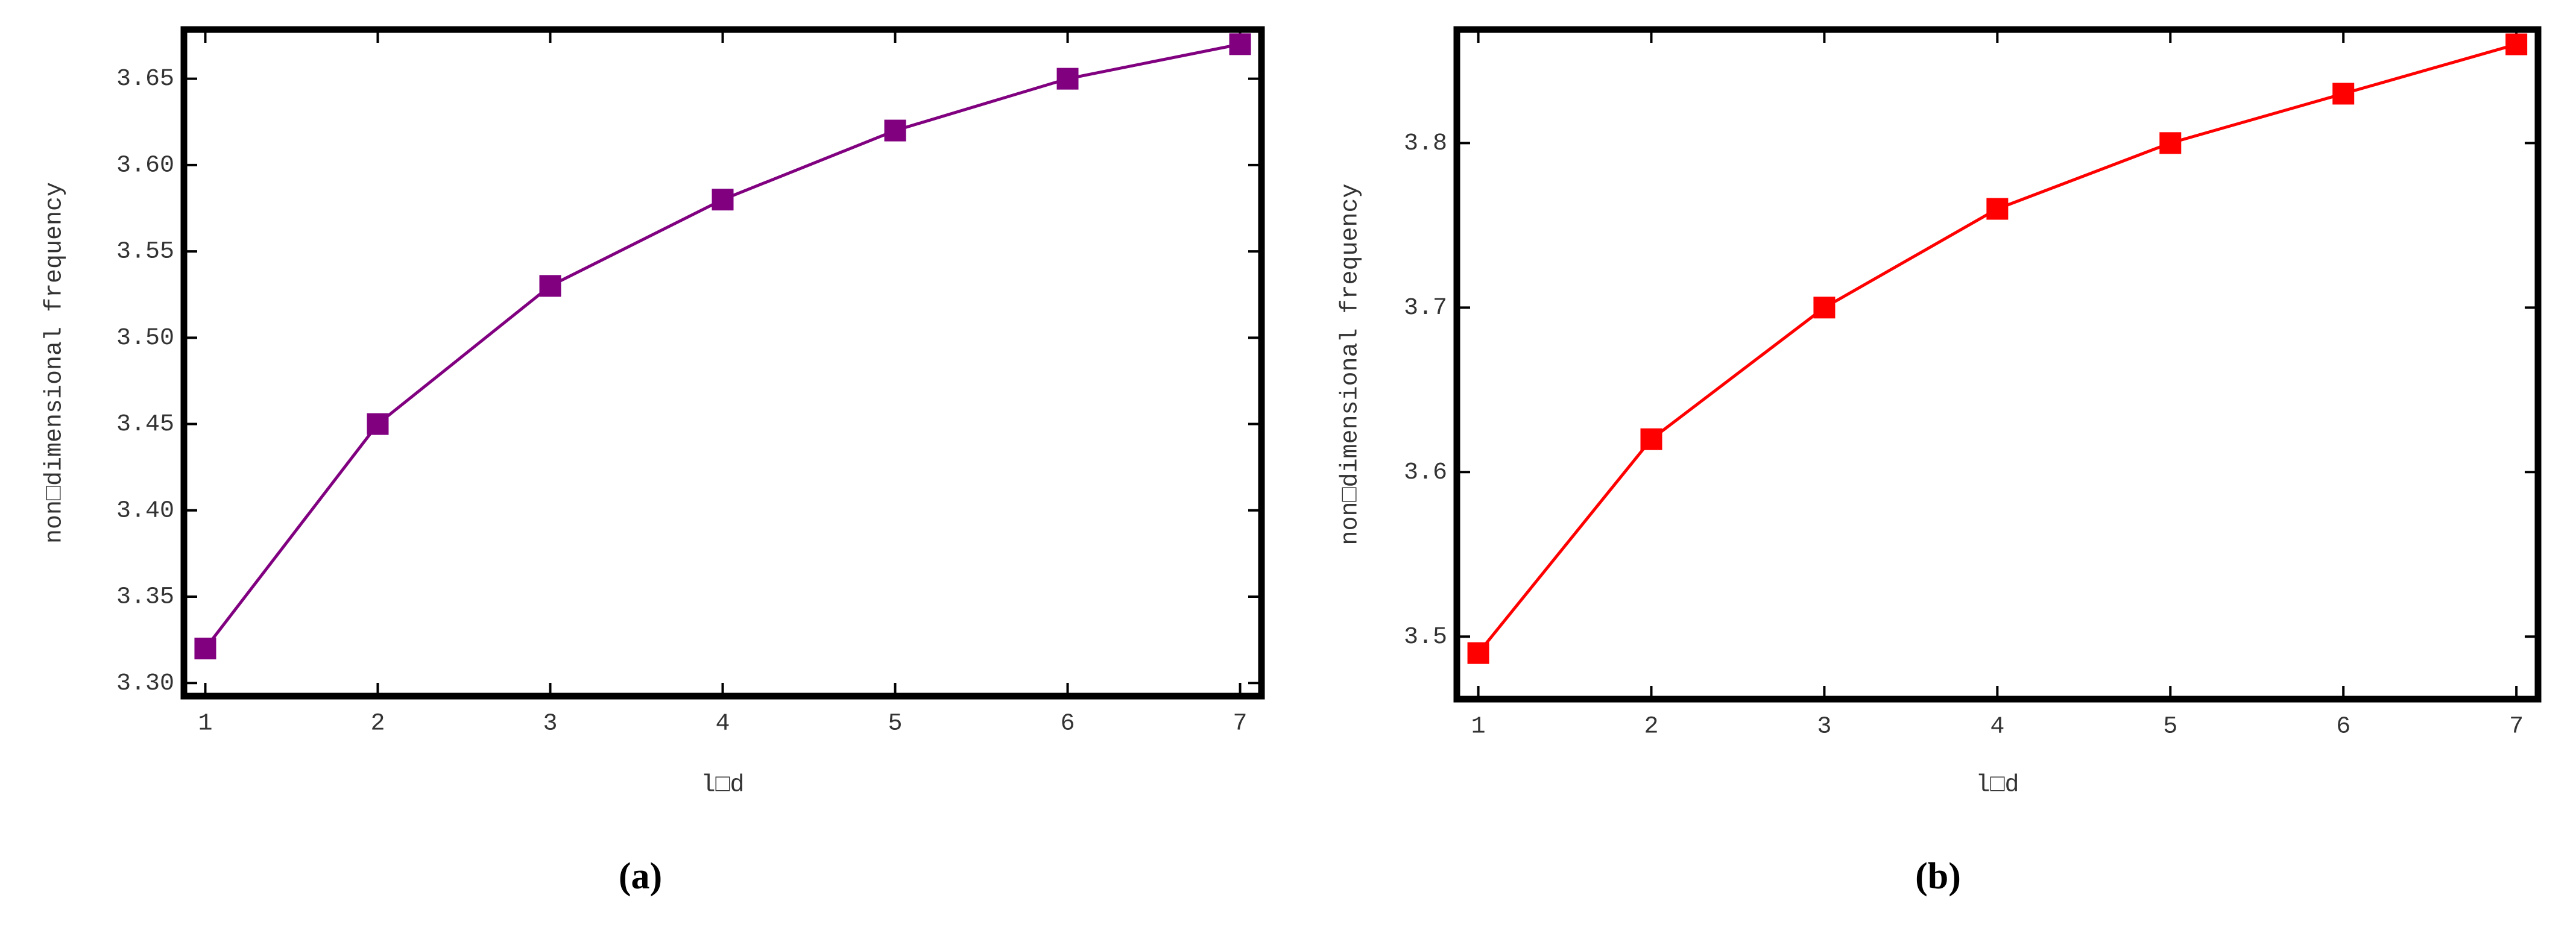 The height and width of the screenshot is (933, 2576). What do you see at coordinates (1425, 637) in the screenshot?
I see `y-tick-label: 3.5` at bounding box center [1425, 637].